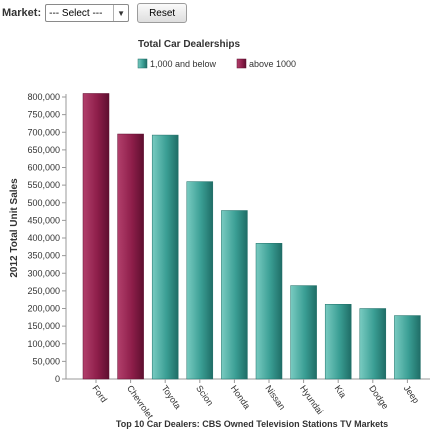 This screenshot has width=446, height=433. Describe the element at coordinates (140, 402) in the screenshot. I see `x-tick-label-chevrolet: Chevrolet` at that location.